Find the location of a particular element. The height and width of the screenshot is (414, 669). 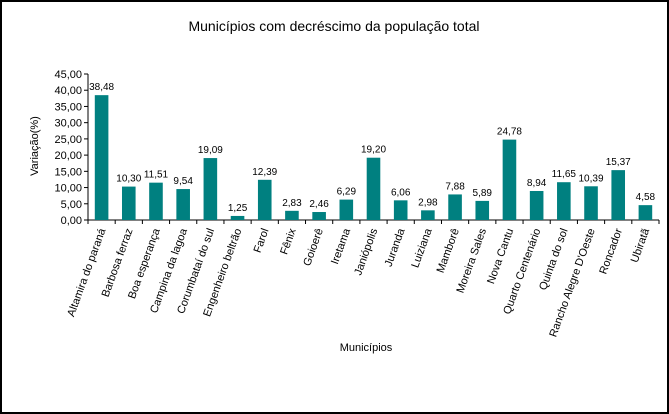

data-label: 1,25 is located at coordinates (238, 208).